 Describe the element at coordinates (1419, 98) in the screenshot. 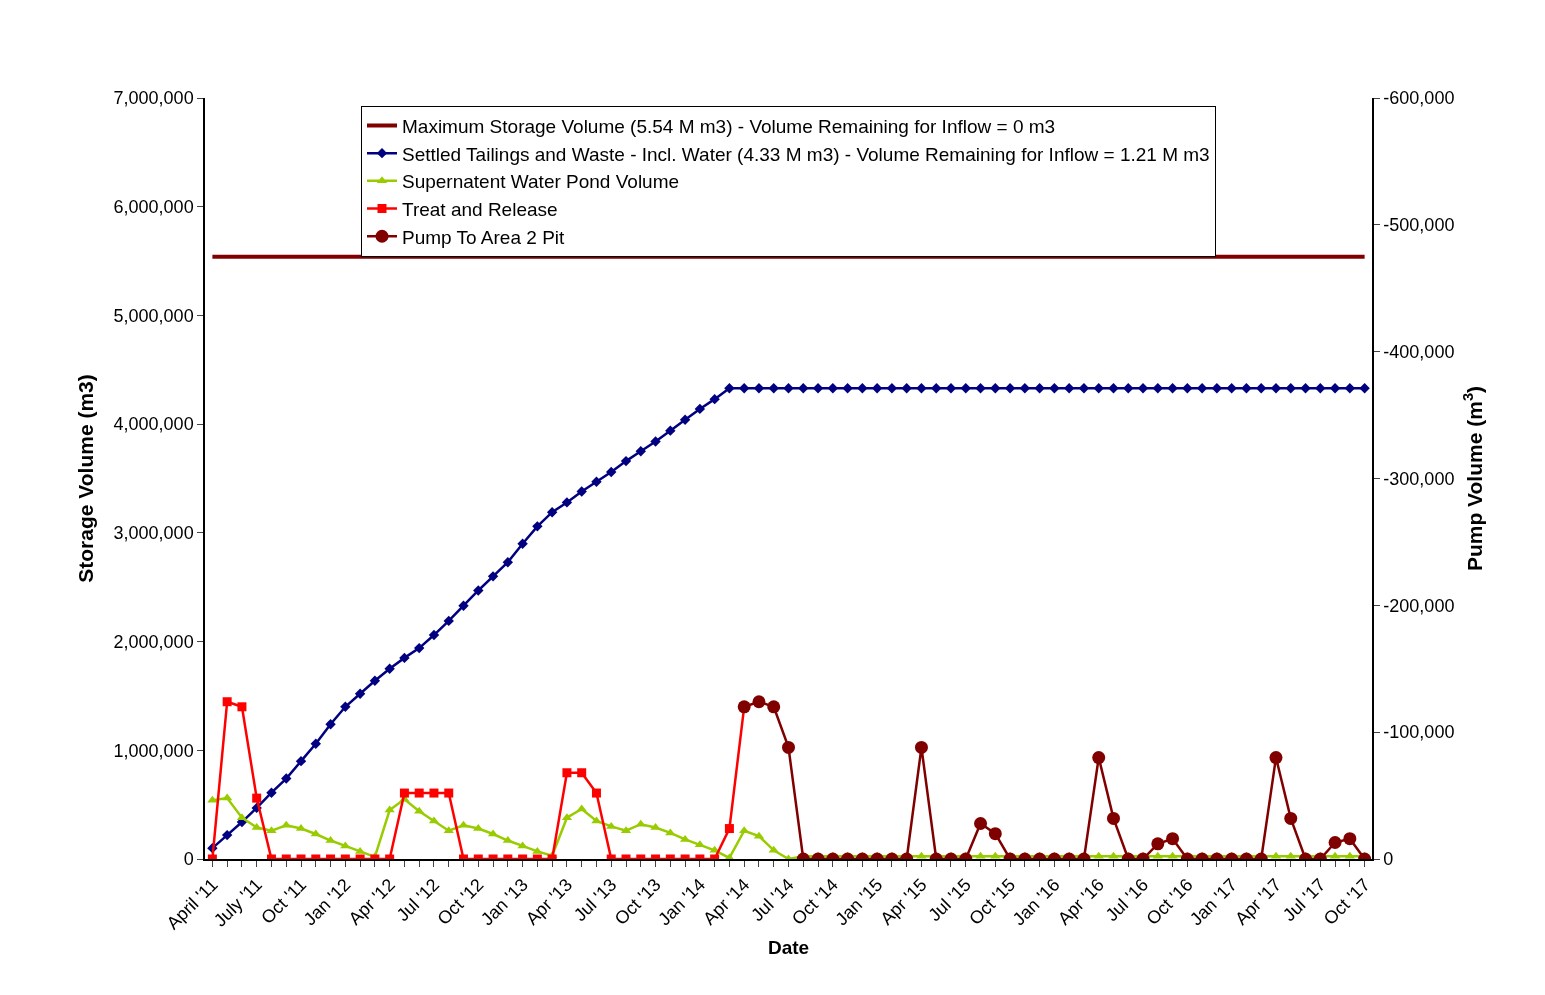

I see `y2-tick-label: -600,000` at that location.